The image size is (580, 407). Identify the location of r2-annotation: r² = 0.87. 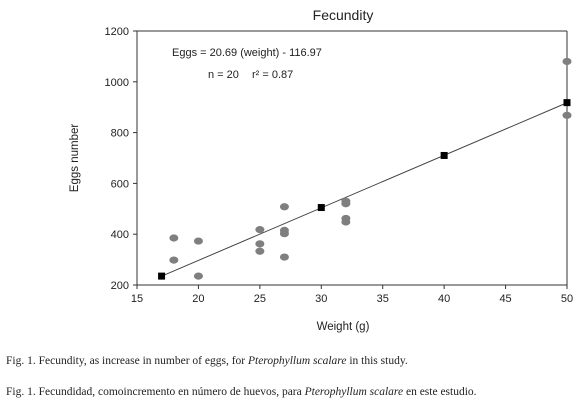
(272, 75).